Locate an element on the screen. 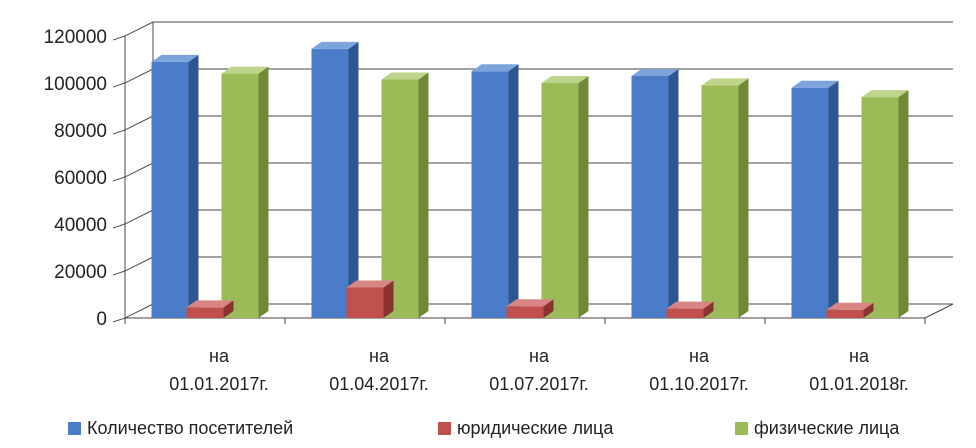 The image size is (976, 448). bar-1-1-side is located at coordinates (388, 299).